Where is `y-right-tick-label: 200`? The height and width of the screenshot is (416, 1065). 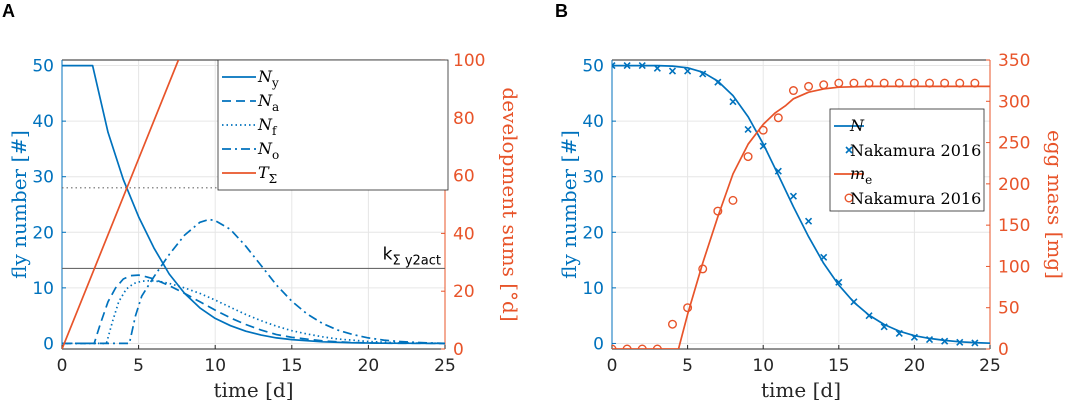 y-right-tick-label: 200 is located at coordinates (1014, 185).